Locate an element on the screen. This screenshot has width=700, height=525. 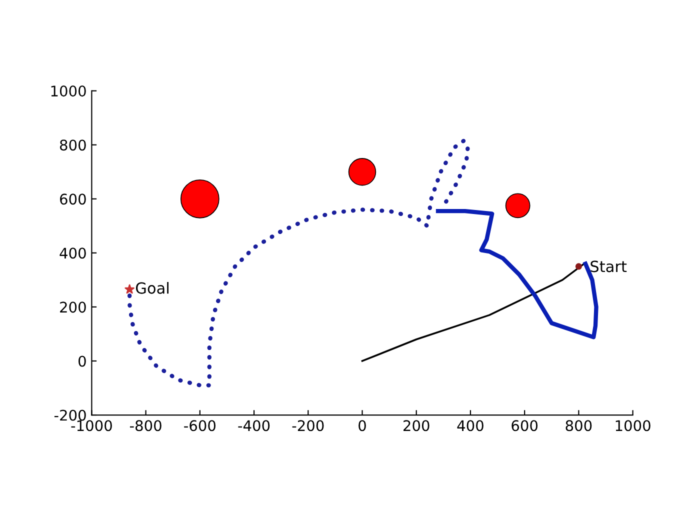
y-tick-label: -200 is located at coordinates (70, 415).